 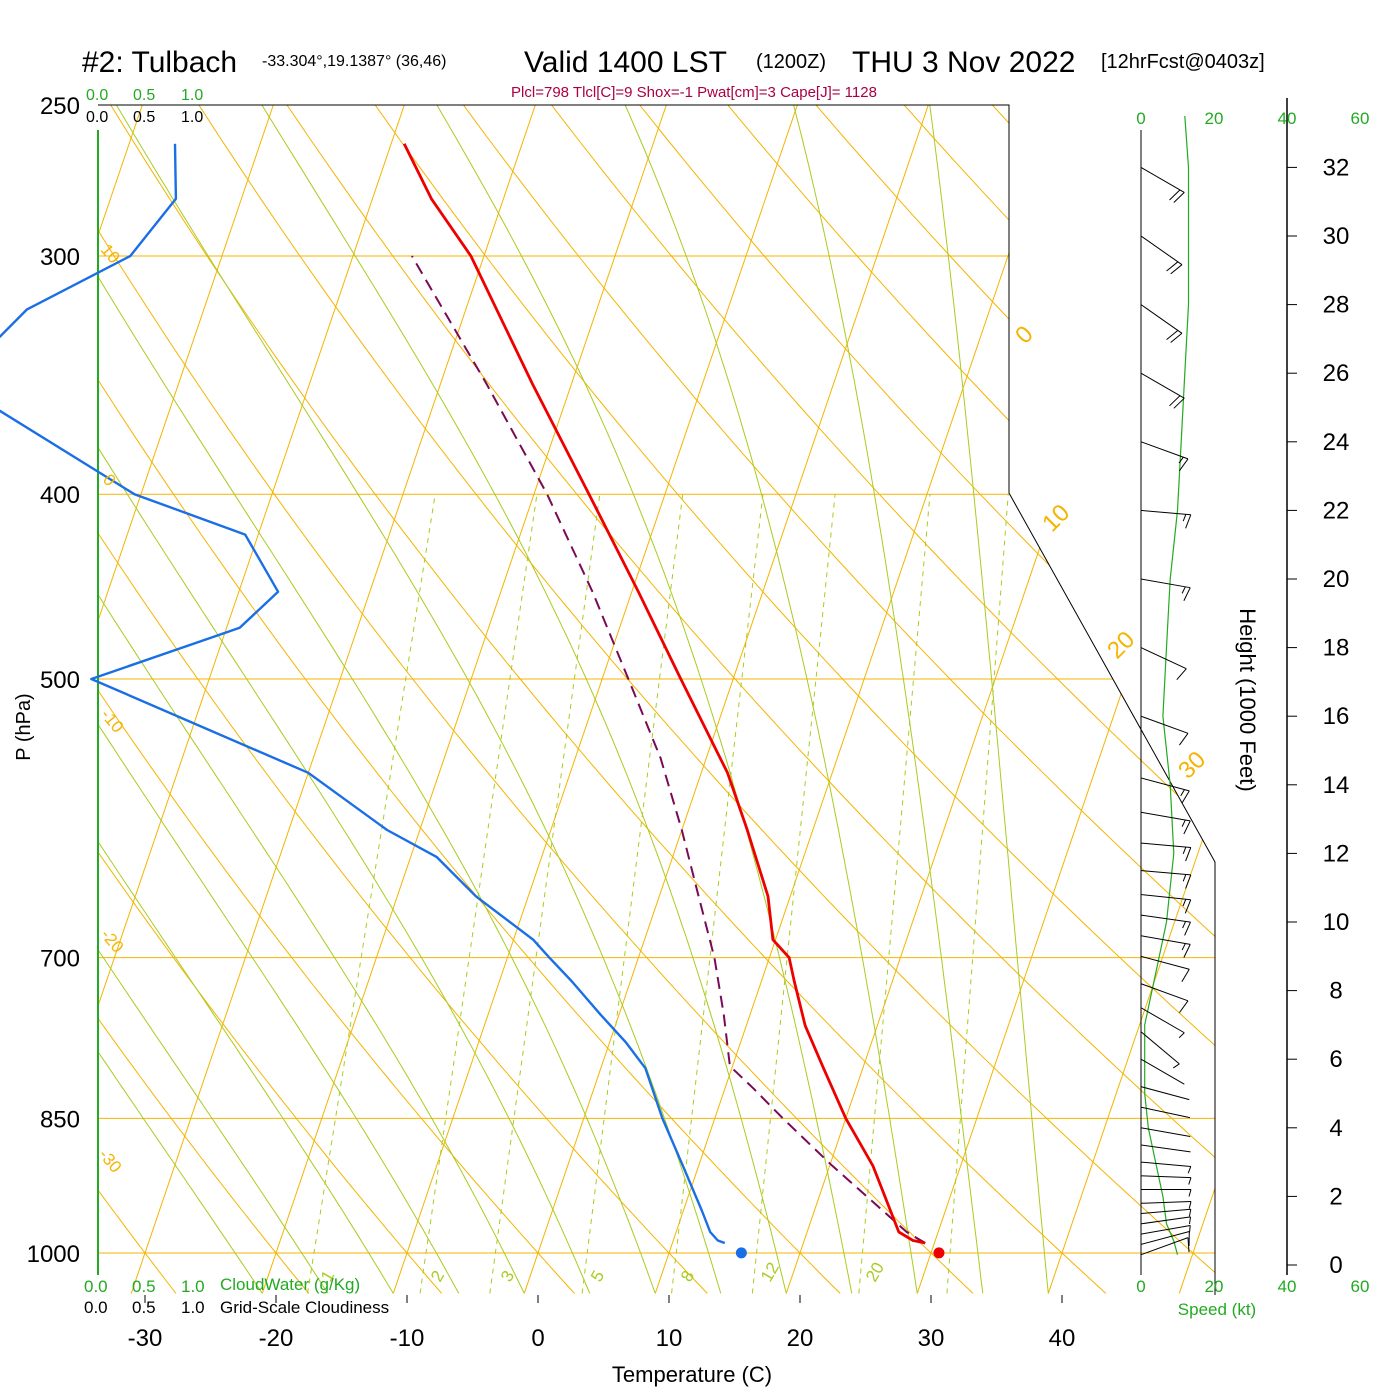 I want to click on cloud-top-tick: 1.0, so click(x=192, y=117).